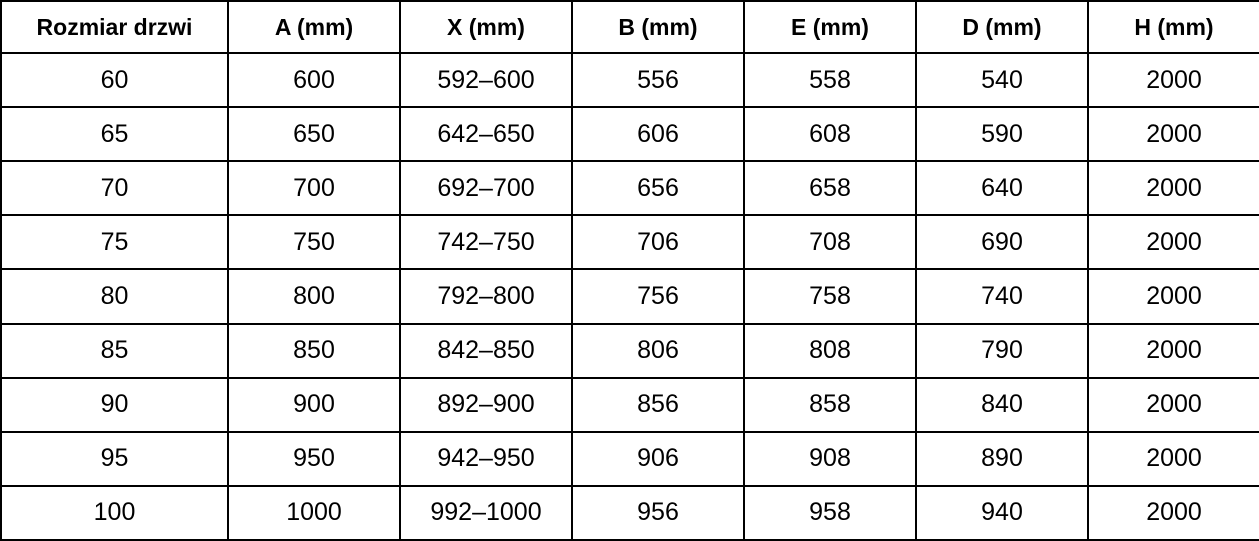  Describe the element at coordinates (114, 27) in the screenshot. I see `column-header-rozmiar-drzwi: Rozmiar drzwi` at that location.